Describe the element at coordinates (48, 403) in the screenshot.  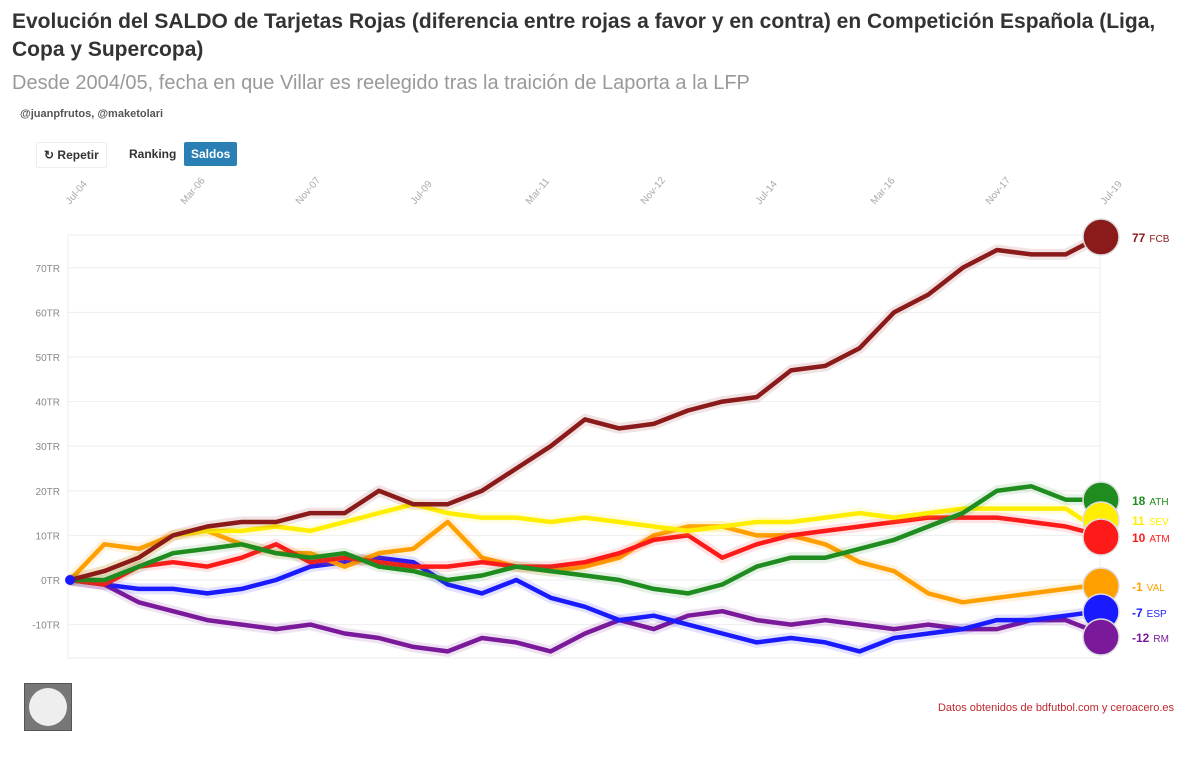
I see `y-tick-label: 40TR` at that location.